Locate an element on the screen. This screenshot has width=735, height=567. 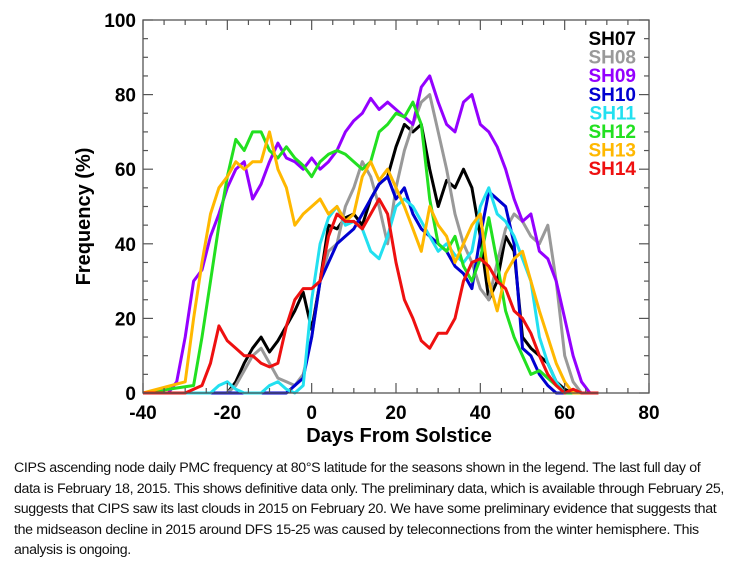
y-tick-label: 100 is located at coordinates (120, 21).